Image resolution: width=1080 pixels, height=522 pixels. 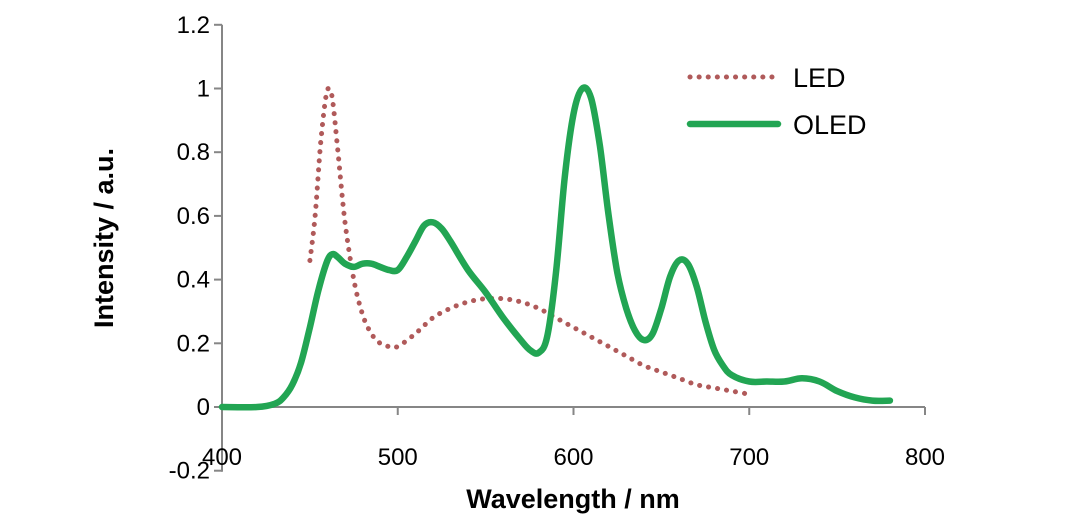 What do you see at coordinates (749, 457) in the screenshot?
I see `x-tick-label: 700` at bounding box center [749, 457].